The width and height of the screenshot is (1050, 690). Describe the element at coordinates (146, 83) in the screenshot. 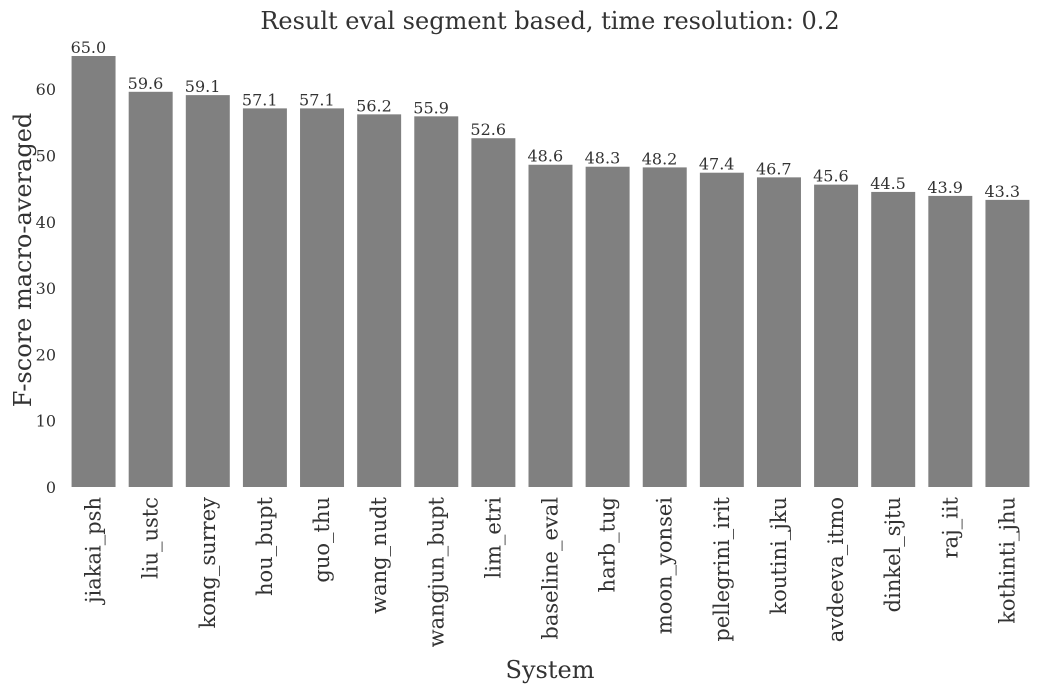

I see `data-label: 59.6` at that location.